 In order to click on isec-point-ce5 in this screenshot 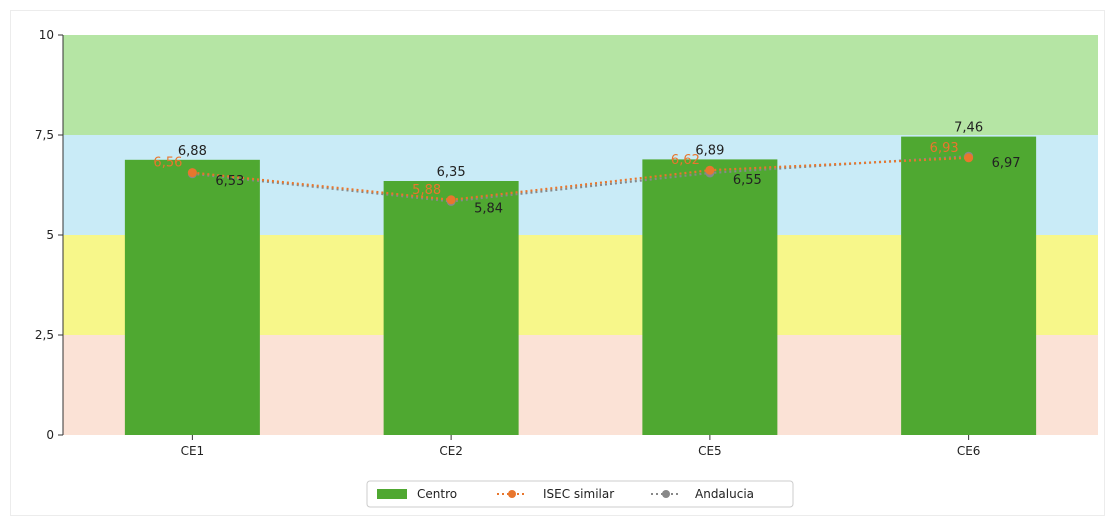, I will do `click(710, 170)`.